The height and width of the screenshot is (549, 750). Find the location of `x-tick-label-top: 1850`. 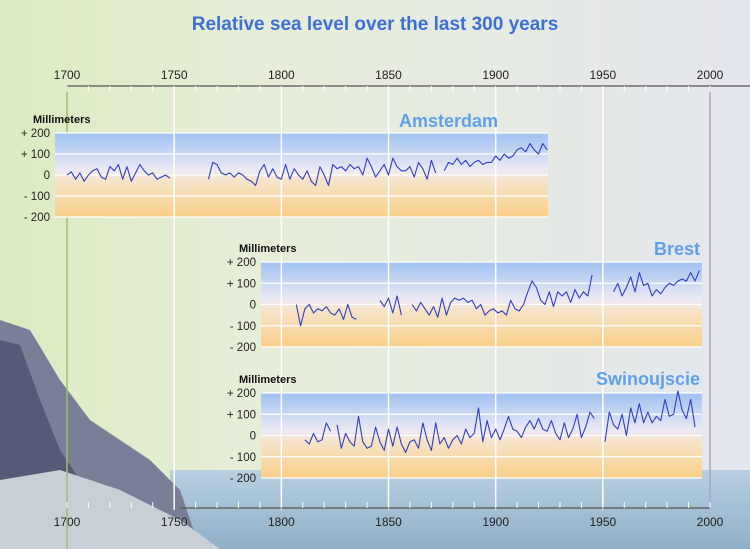

x-tick-label-top: 1850 is located at coordinates (388, 75).